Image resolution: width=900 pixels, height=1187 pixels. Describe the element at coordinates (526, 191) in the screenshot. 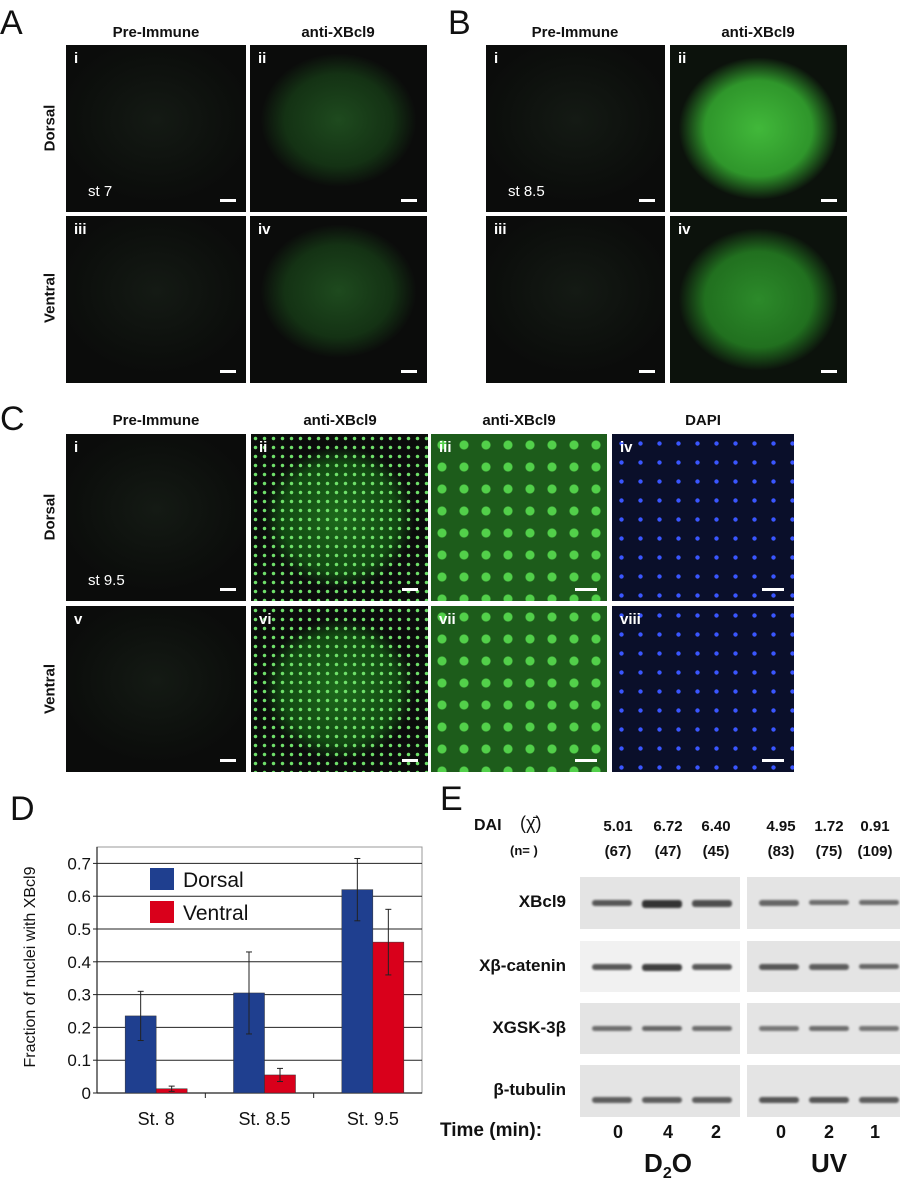

I see `stage-label: st 8.5` at that location.